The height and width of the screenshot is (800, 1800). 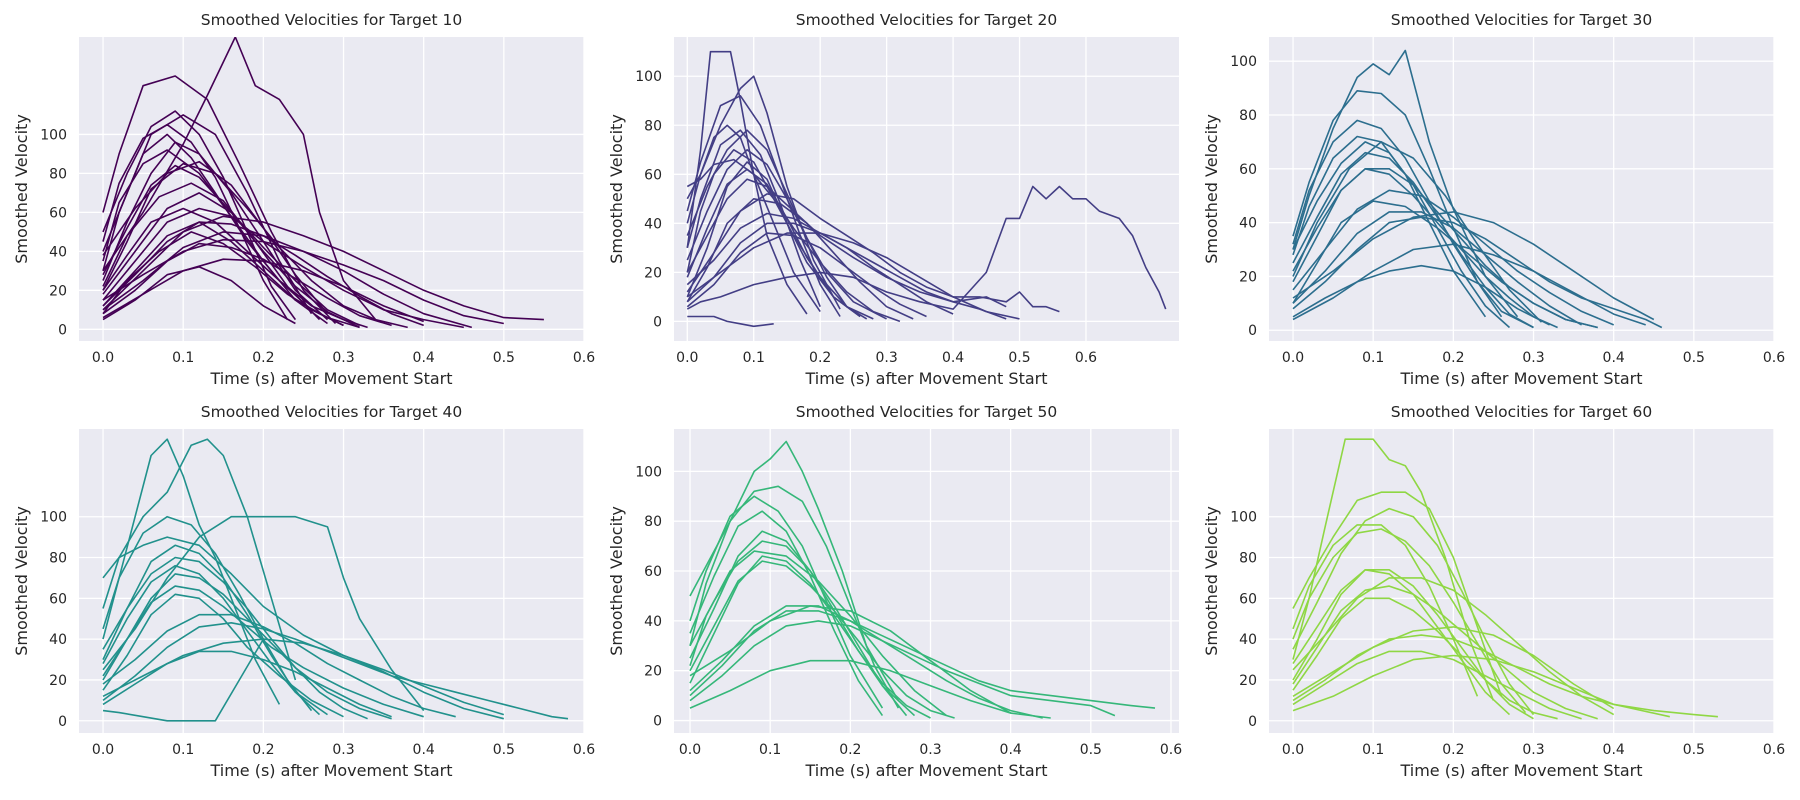 I want to click on chart-title: Smoothed Velocities for Target 10, so click(x=331, y=20).